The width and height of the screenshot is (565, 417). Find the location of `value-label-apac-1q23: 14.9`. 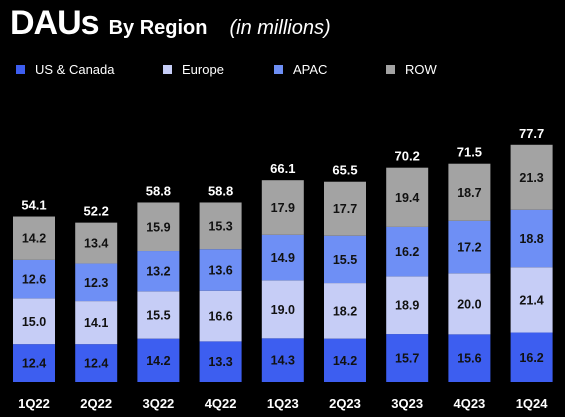

value-label-apac-1q23: 14.9 is located at coordinates (283, 258).